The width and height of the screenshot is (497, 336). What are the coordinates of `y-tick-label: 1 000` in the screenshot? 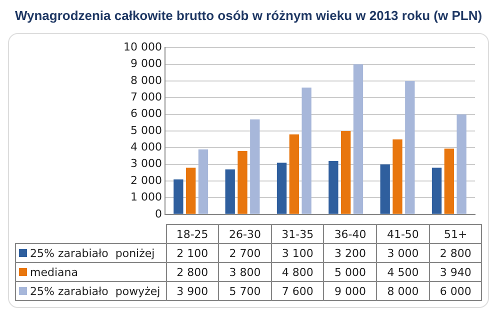 It's located at (146, 197).